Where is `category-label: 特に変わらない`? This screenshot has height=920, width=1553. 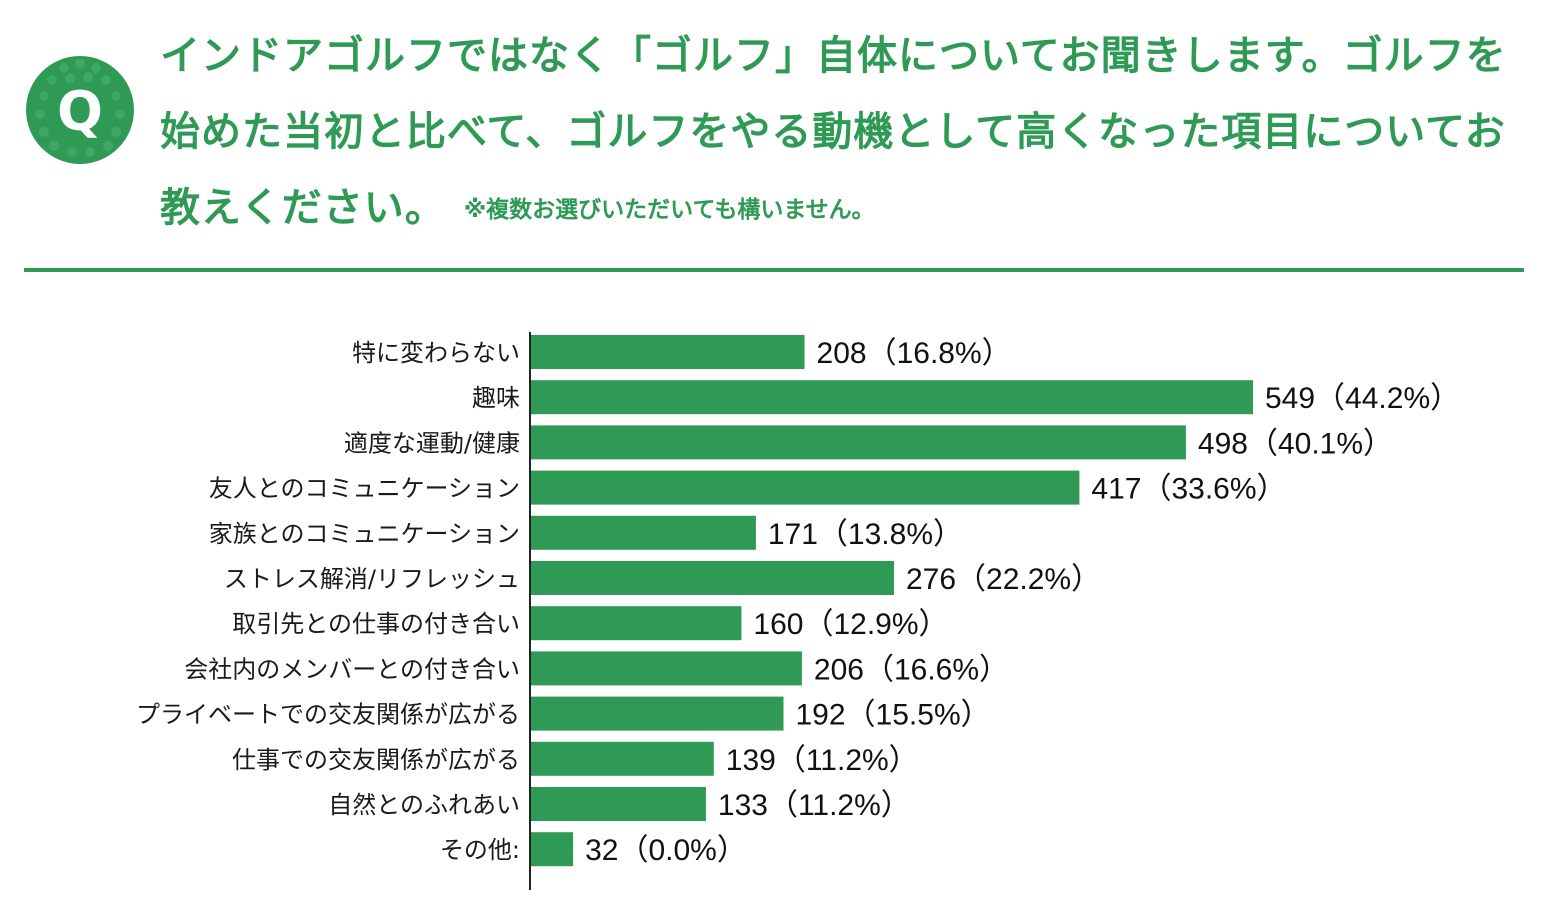
category-label: 特に変わらない is located at coordinates (436, 353).